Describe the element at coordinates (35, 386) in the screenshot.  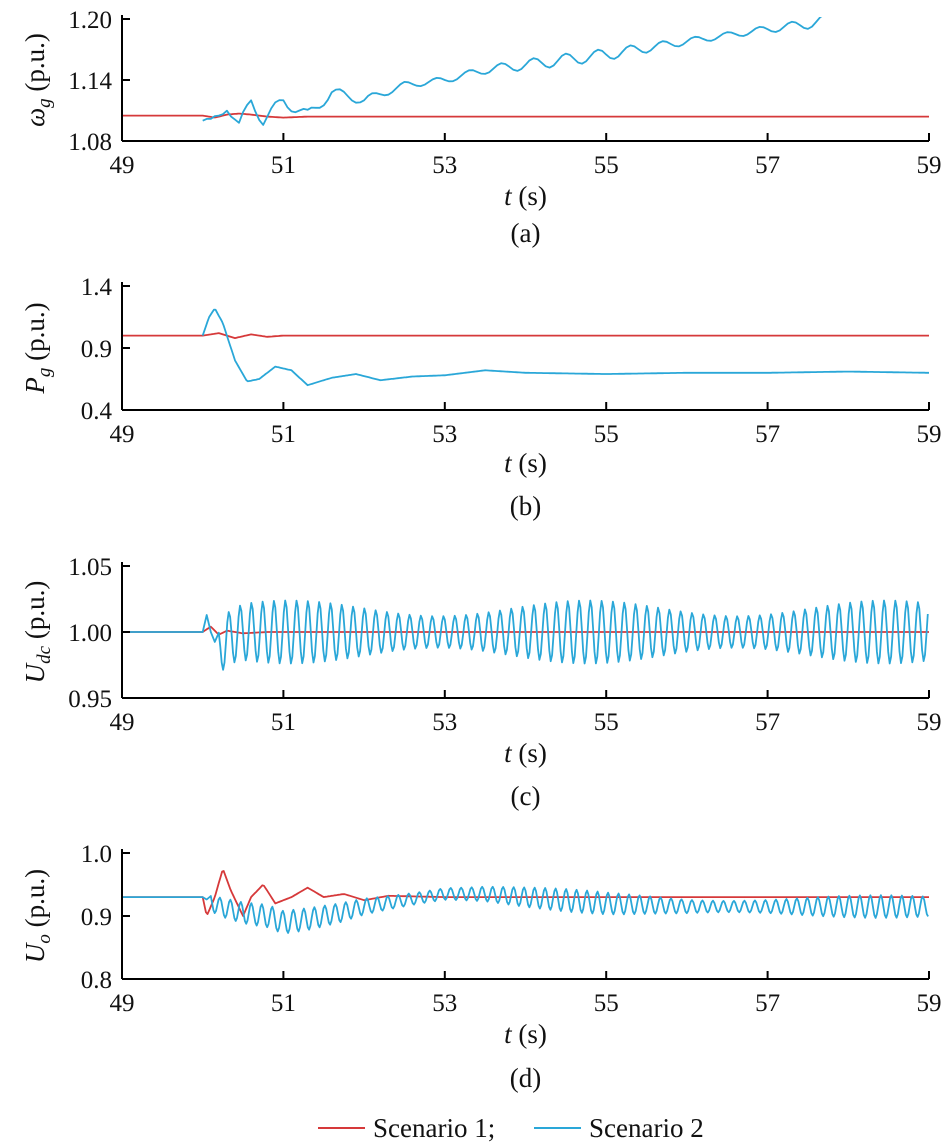
I see `y-label-main: P` at that location.